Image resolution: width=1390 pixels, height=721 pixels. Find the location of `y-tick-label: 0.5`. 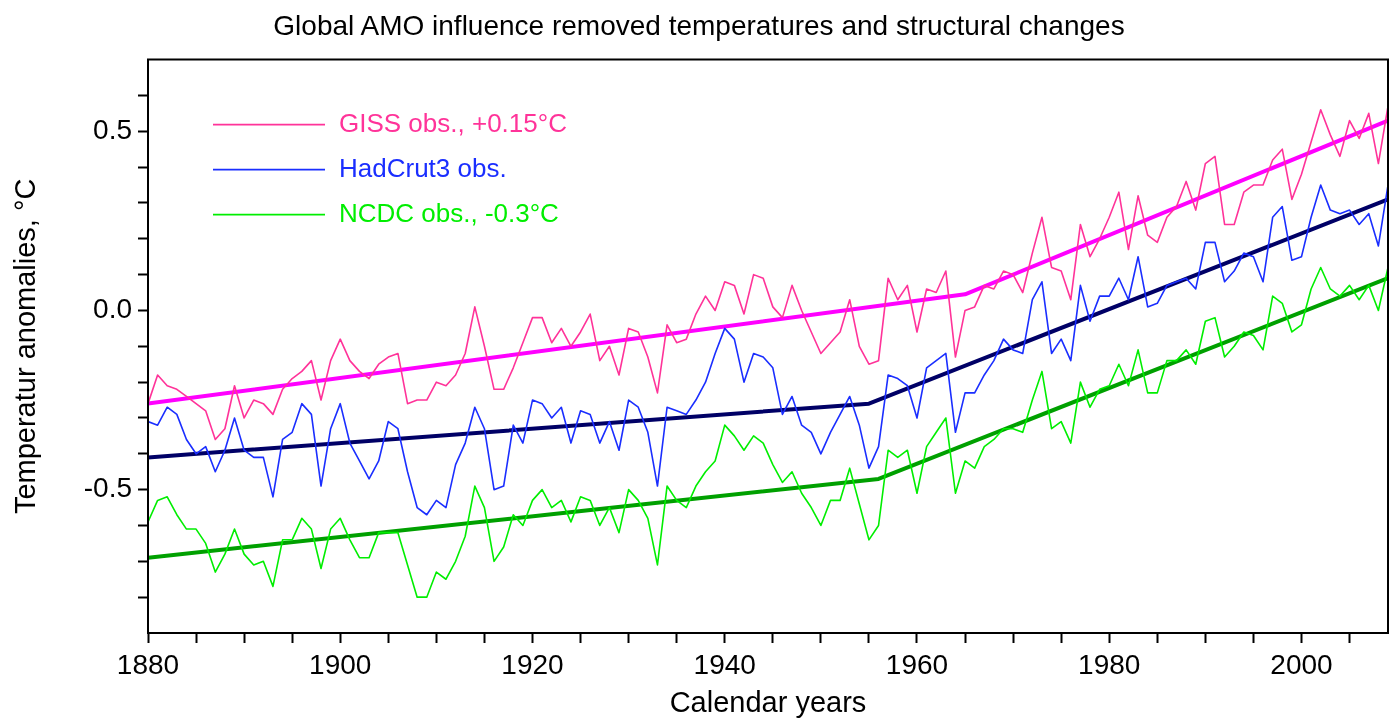

y-tick-label: 0.5 is located at coordinates (112, 129).